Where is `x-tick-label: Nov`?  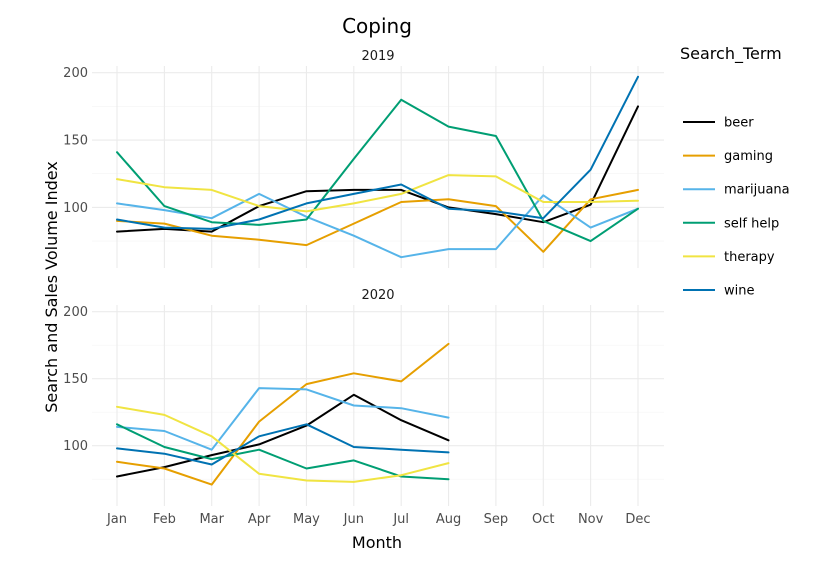 x-tick-label: Nov is located at coordinates (591, 519).